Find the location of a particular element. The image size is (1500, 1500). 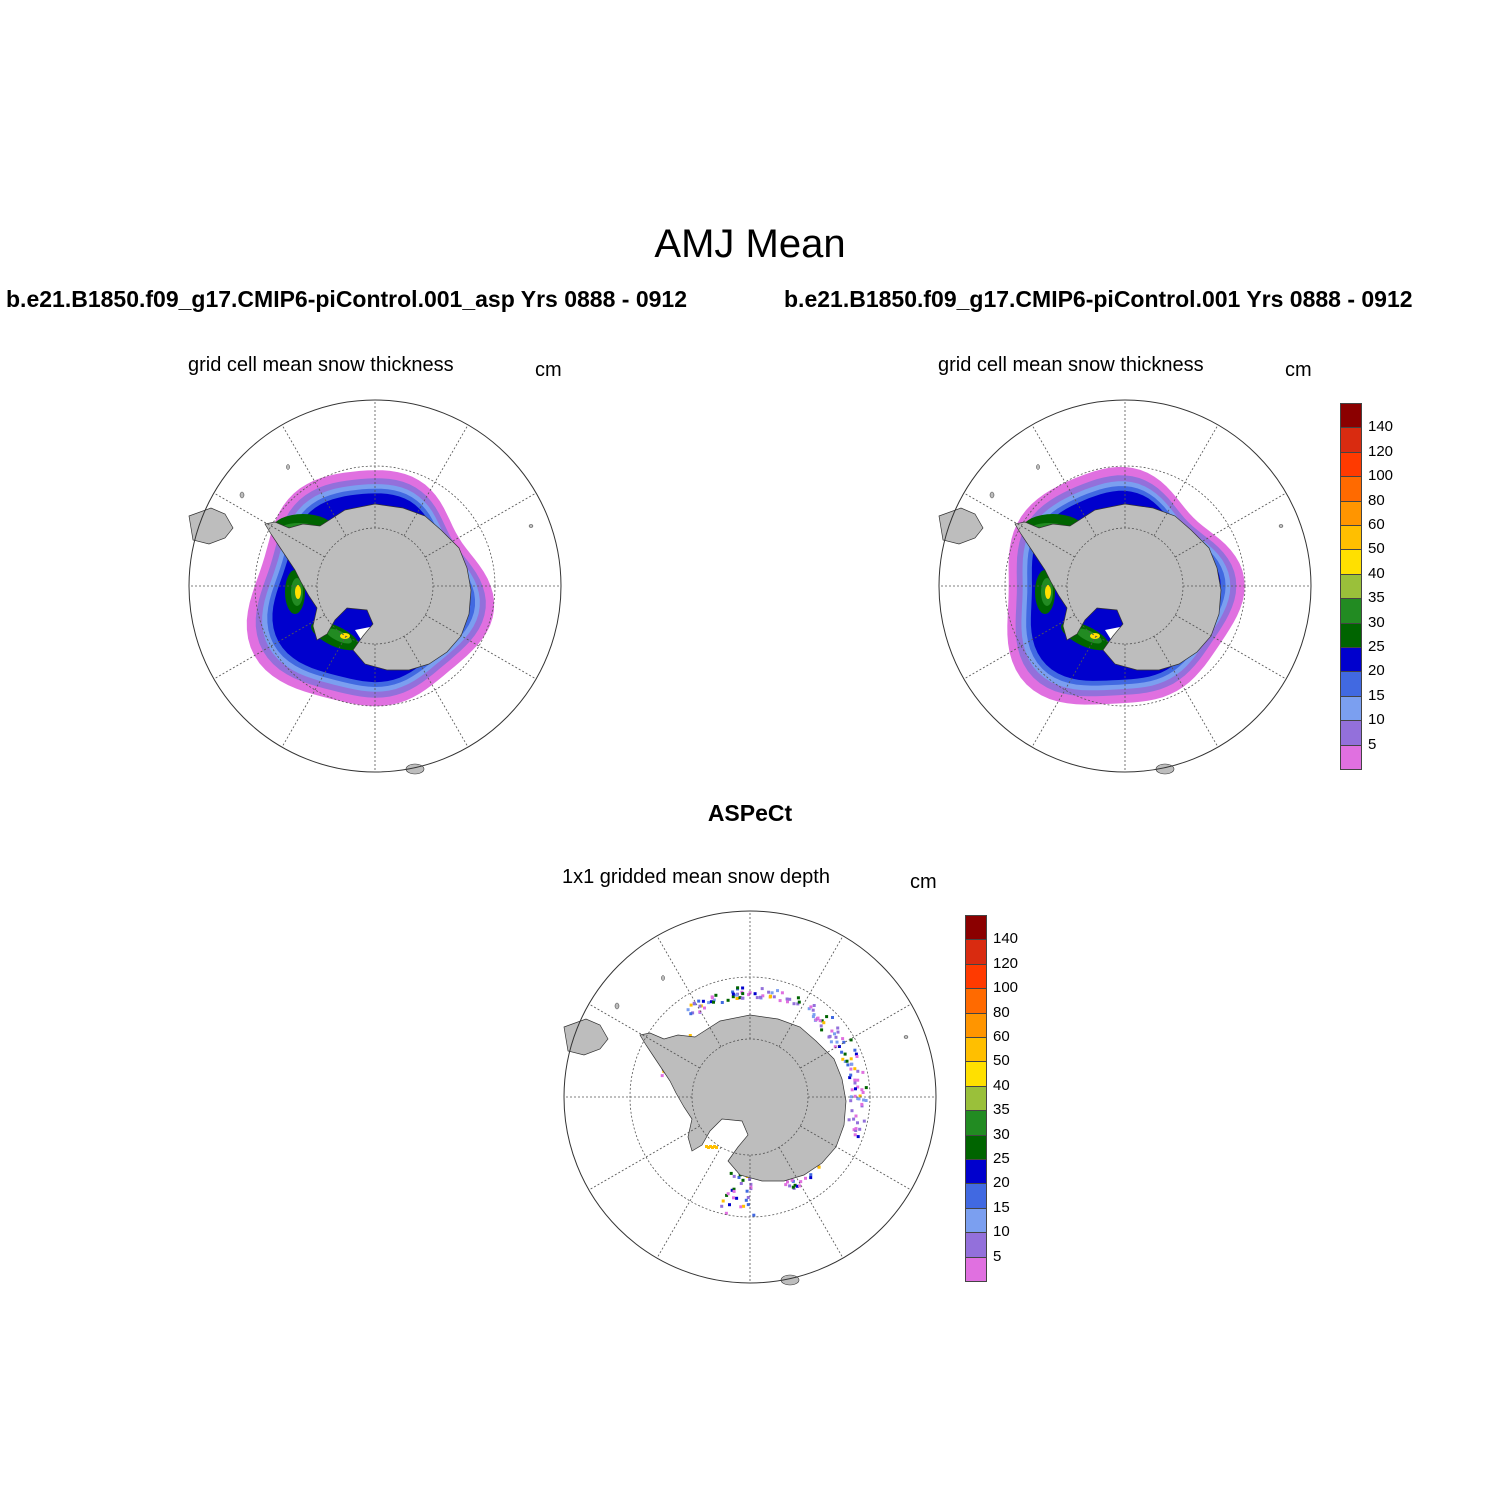

colorbar-upper: 140 120 100 80 60 50 40 35 30 25 20 15 10 5 is located at coordinates (1366, 586).